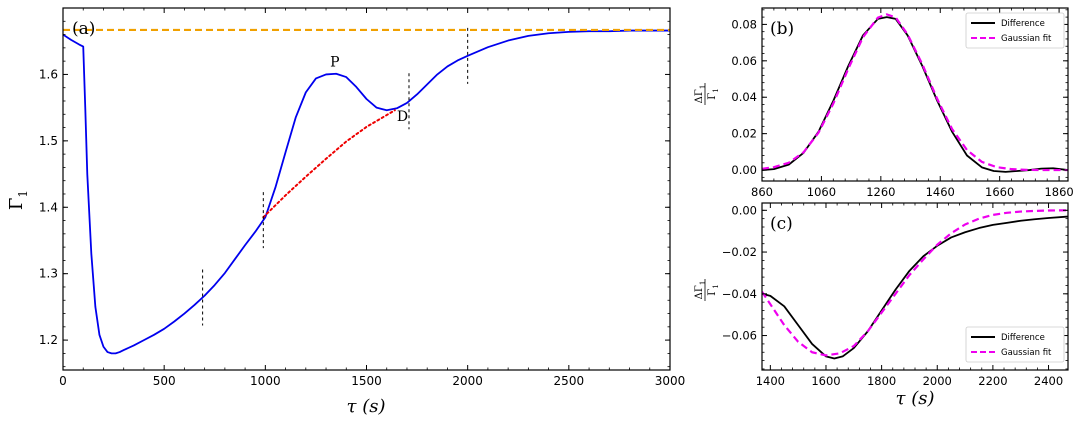 This screenshot has width=1080, height=425. I want to click on panel-b-legend-gaussian: Gaussian fit, so click(1026, 39).